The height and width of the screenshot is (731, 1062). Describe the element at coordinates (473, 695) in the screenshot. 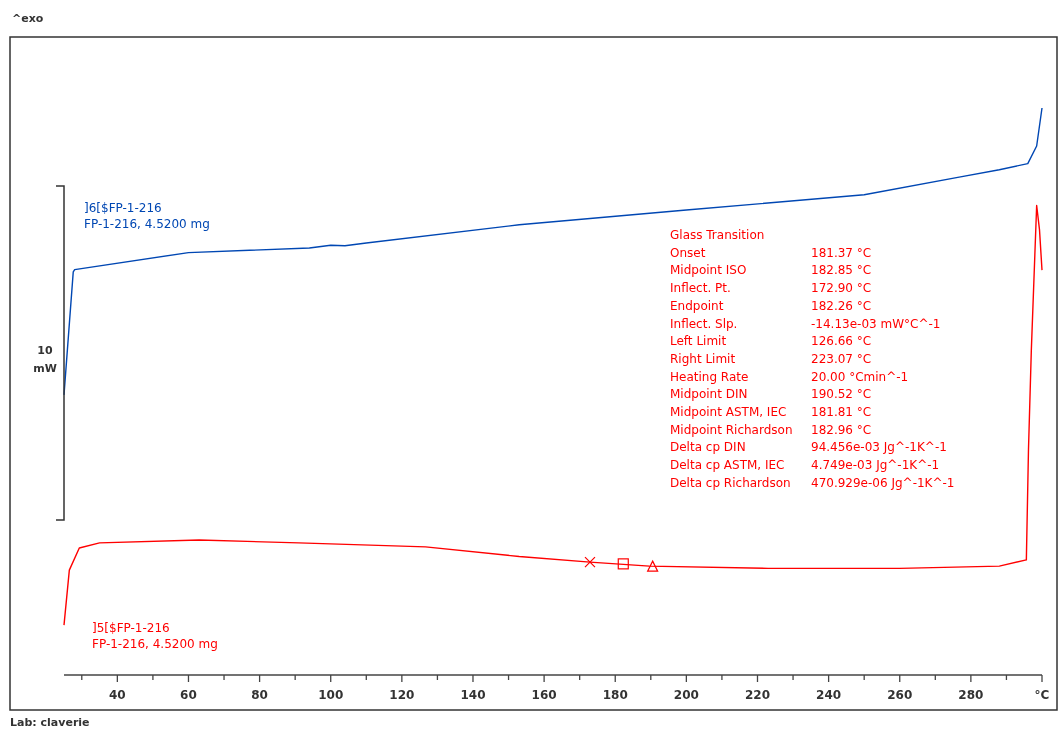

I see `x-tick-label: 140` at that location.